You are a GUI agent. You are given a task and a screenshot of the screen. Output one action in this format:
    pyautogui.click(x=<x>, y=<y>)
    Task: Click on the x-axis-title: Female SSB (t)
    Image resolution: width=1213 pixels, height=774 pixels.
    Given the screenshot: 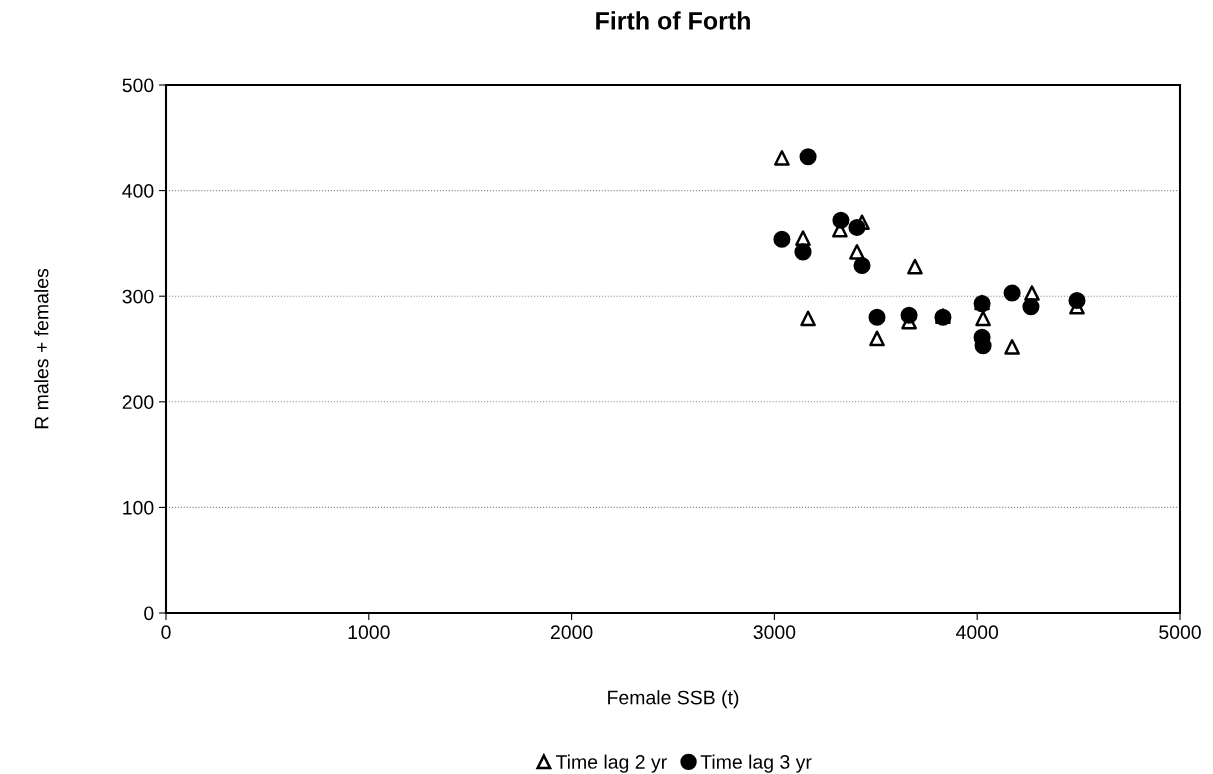 What is the action you would take?
    pyautogui.click(x=673, y=699)
    